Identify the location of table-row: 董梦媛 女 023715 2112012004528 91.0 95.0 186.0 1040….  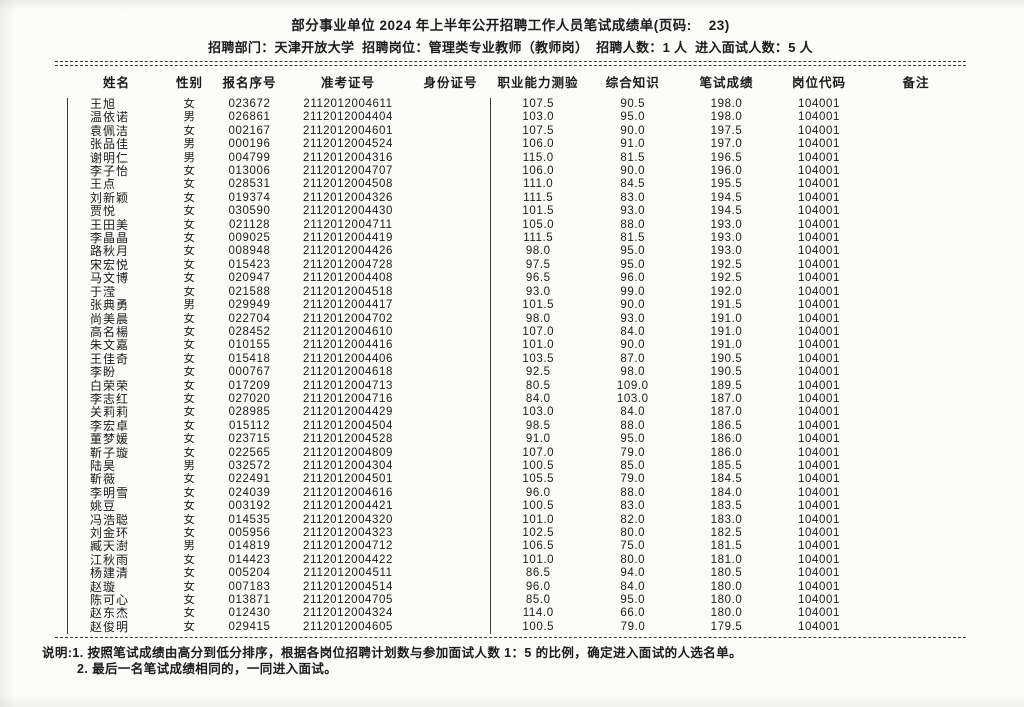
(517, 440).